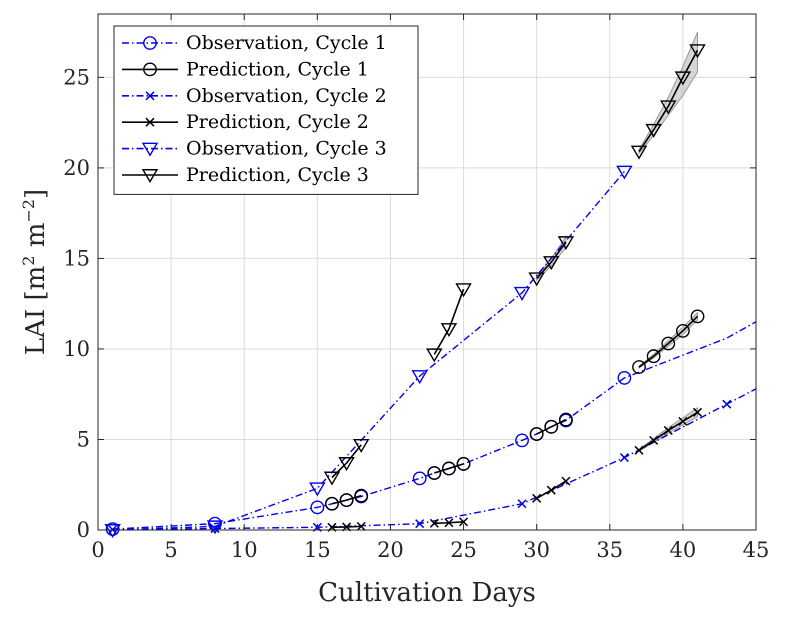 This screenshot has height=621, width=810. I want to click on x-tick-label: 40, so click(683, 550).